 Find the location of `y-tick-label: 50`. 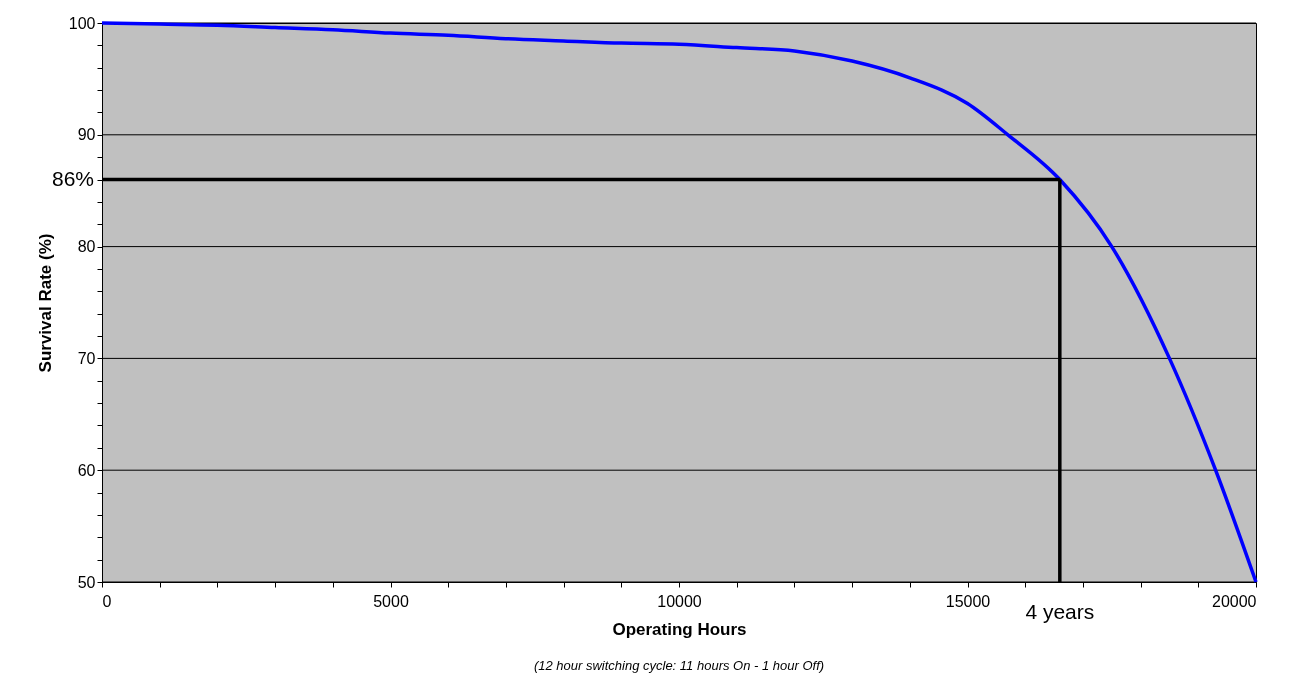

y-tick-label: 50 is located at coordinates (86, 582).